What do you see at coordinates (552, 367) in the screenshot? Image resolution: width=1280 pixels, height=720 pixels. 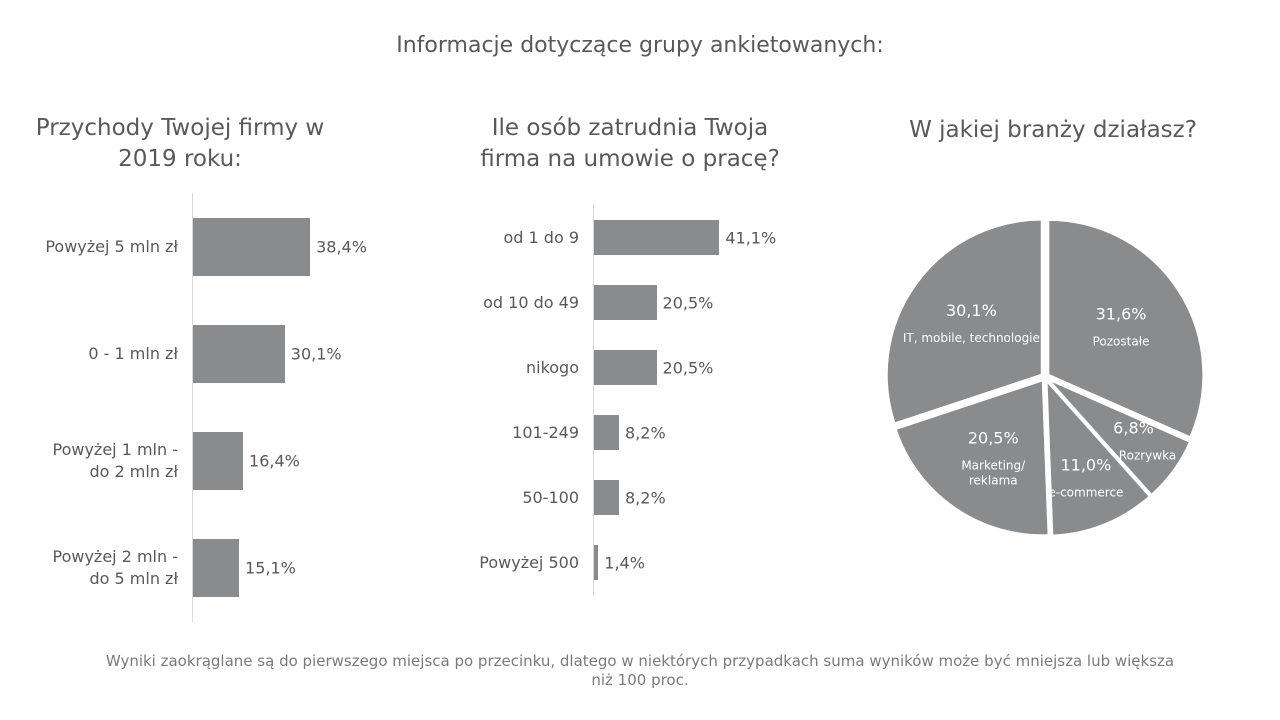 I see `category-label: nikogo` at bounding box center [552, 367].